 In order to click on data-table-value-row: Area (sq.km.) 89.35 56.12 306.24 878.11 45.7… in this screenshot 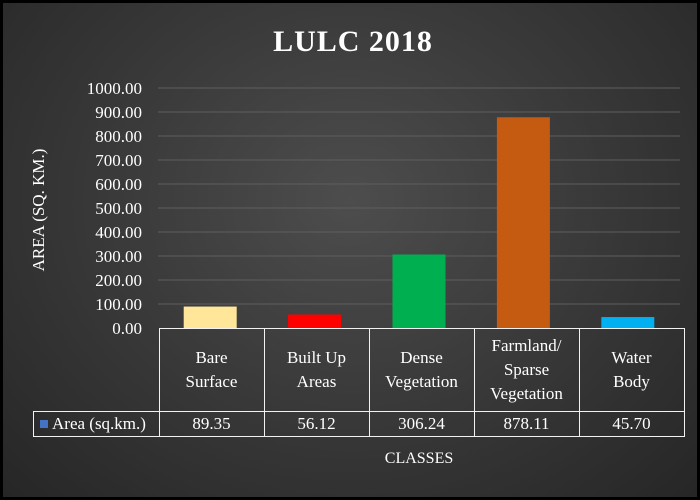, I will do `click(359, 424)`.